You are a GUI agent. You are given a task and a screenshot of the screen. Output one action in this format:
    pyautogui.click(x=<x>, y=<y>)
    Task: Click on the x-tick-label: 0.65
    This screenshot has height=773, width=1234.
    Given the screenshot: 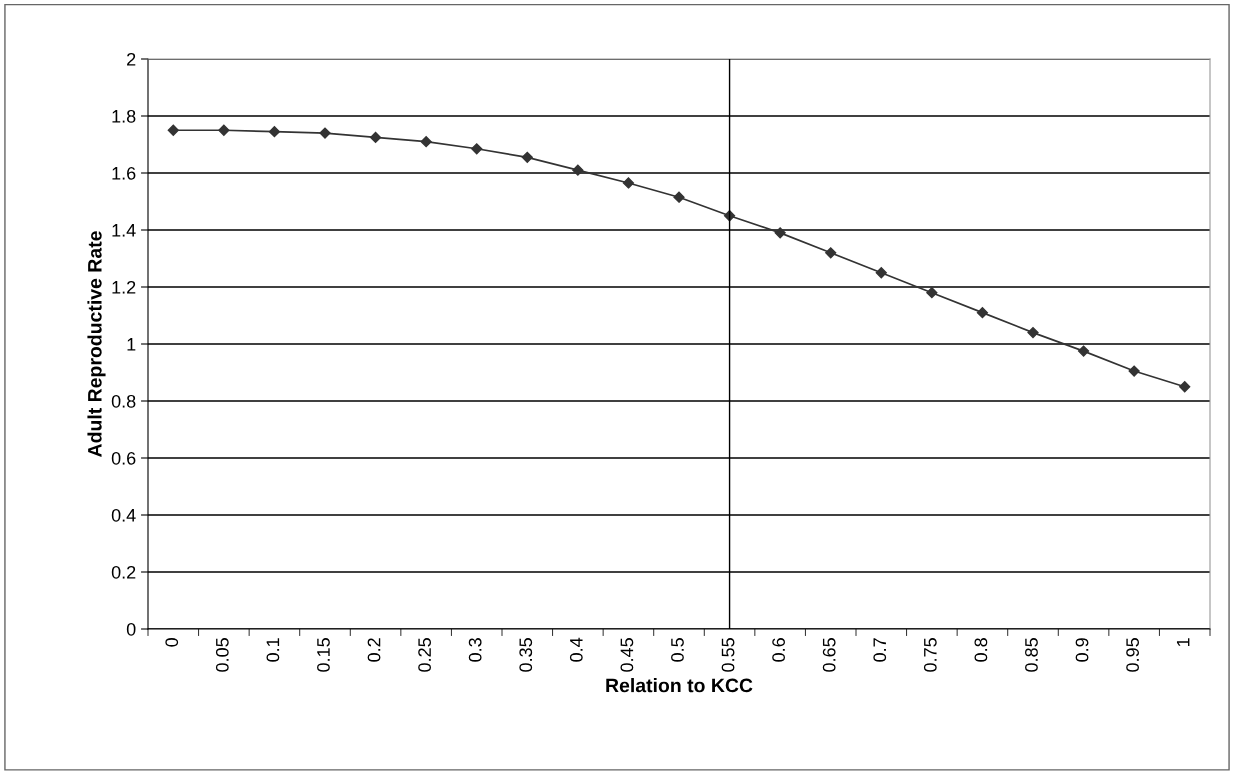 What is the action you would take?
    pyautogui.click(x=829, y=655)
    